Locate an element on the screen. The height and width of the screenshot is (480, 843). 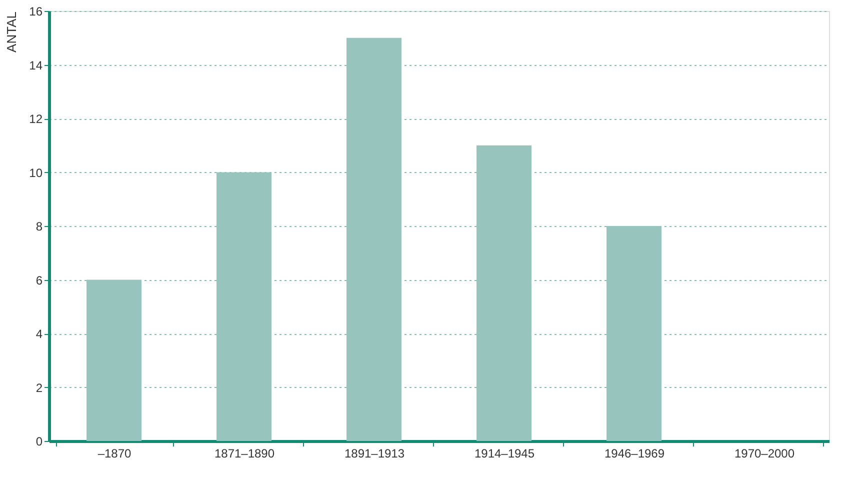
y-tick-label: 8 is located at coordinates (39, 227).